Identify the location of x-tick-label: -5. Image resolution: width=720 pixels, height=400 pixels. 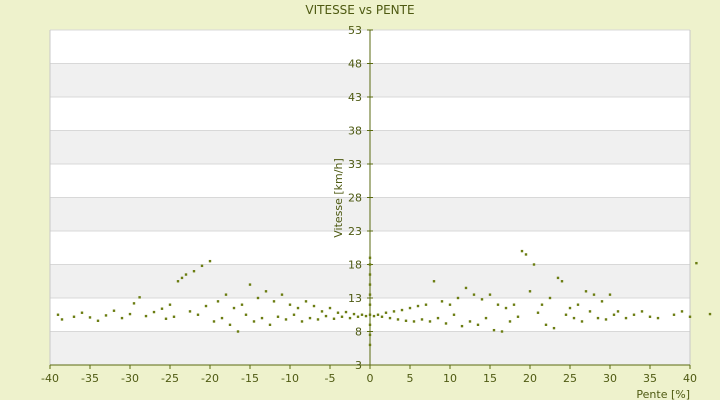
(330, 378).